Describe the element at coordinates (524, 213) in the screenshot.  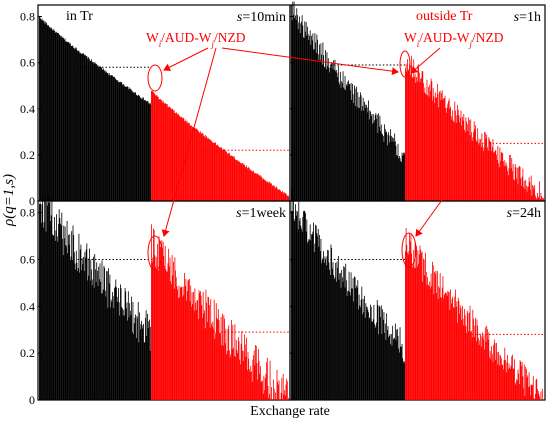
I see `scale-label: s=24h` at that location.